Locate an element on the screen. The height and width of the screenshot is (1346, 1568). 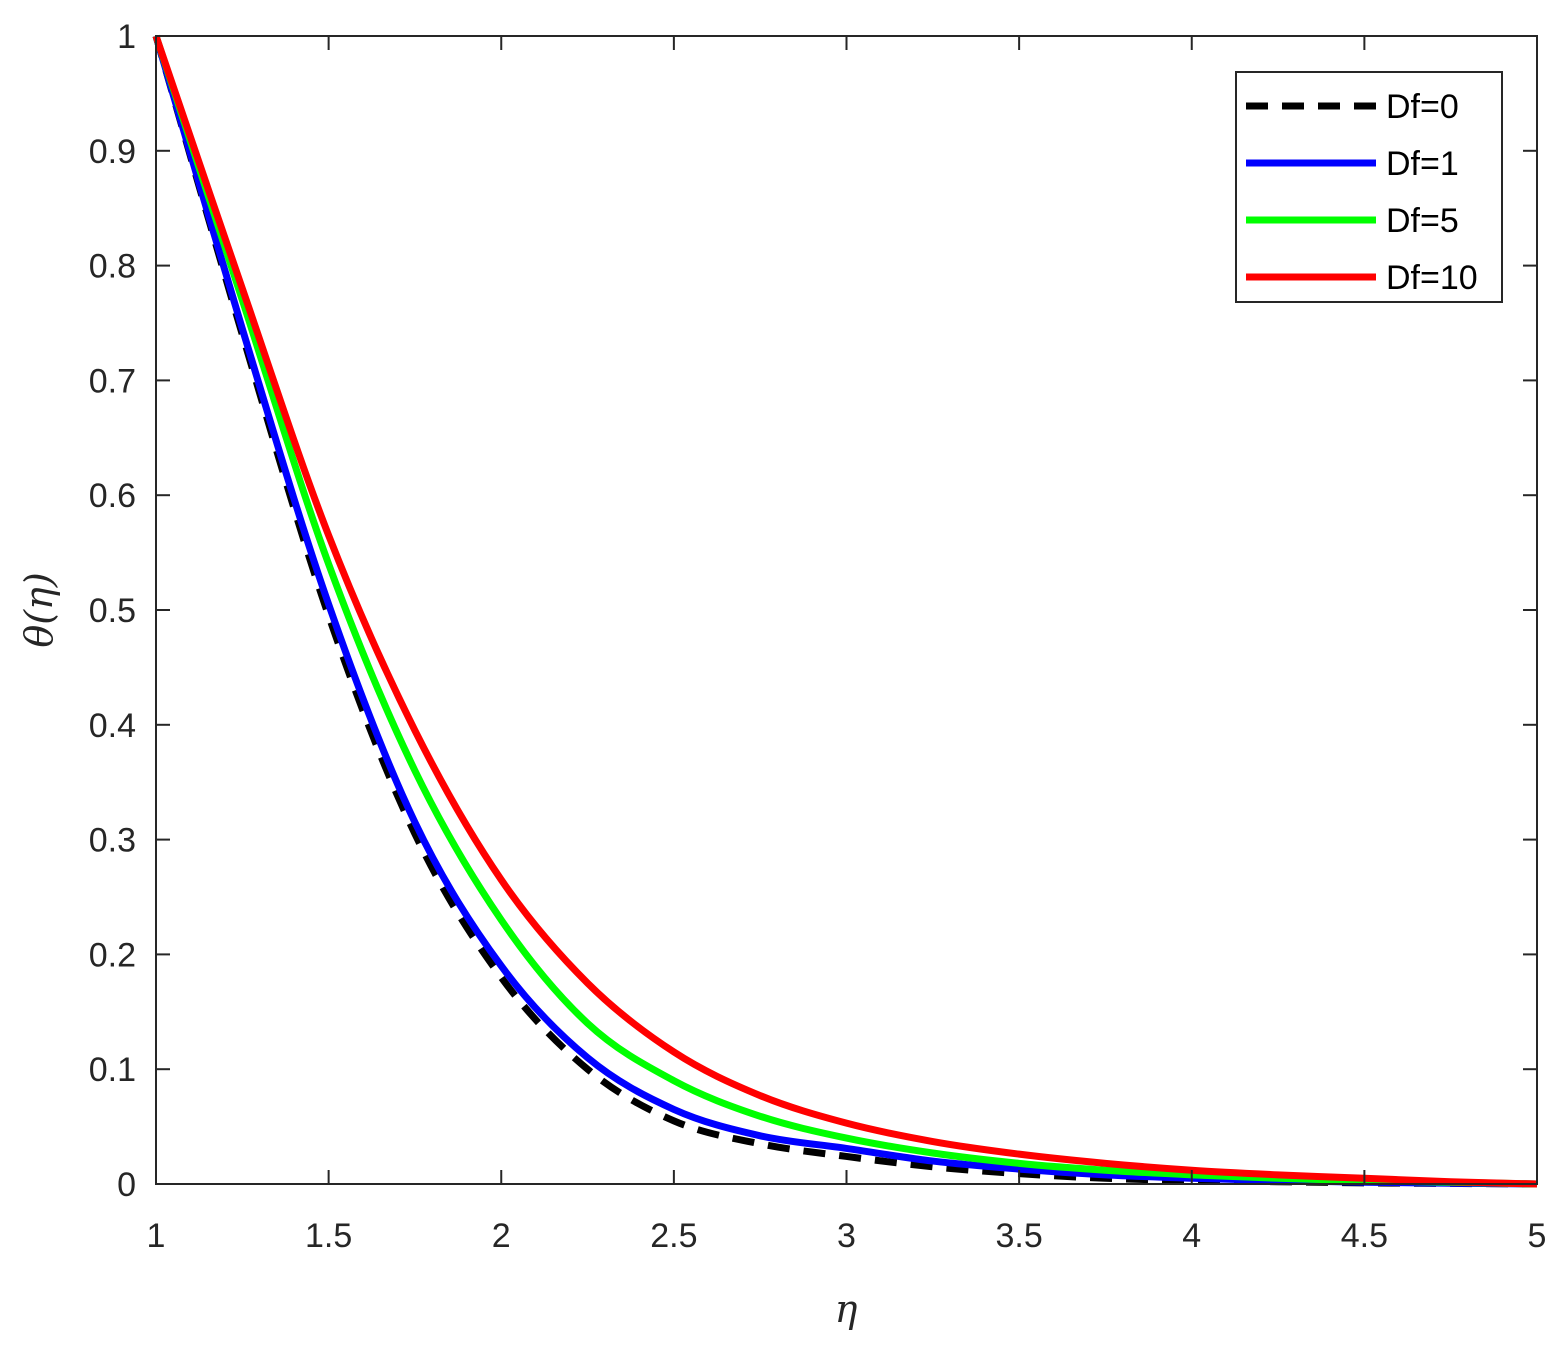
x-tick-label: 2.5 is located at coordinates (673, 1236).